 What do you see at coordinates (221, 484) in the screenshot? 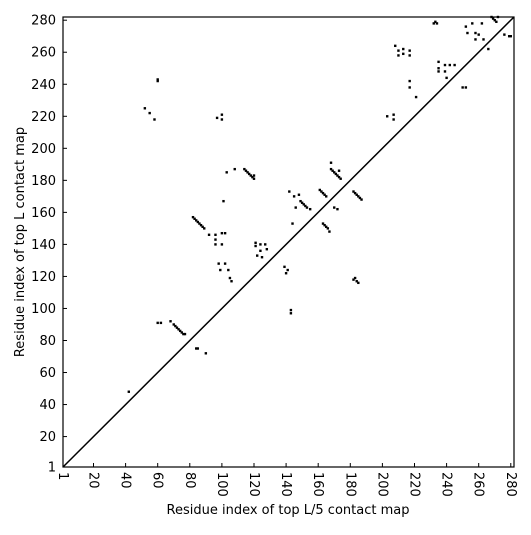
I see `x-tick-label: 100` at bounding box center [221, 484].